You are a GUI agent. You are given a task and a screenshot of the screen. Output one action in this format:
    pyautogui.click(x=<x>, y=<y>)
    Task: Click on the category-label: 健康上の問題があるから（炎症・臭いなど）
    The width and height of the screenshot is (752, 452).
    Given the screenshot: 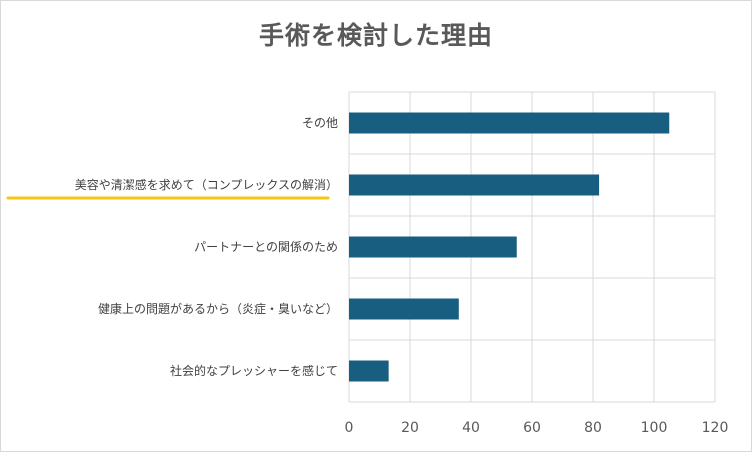 What is the action you would take?
    pyautogui.click(x=218, y=308)
    